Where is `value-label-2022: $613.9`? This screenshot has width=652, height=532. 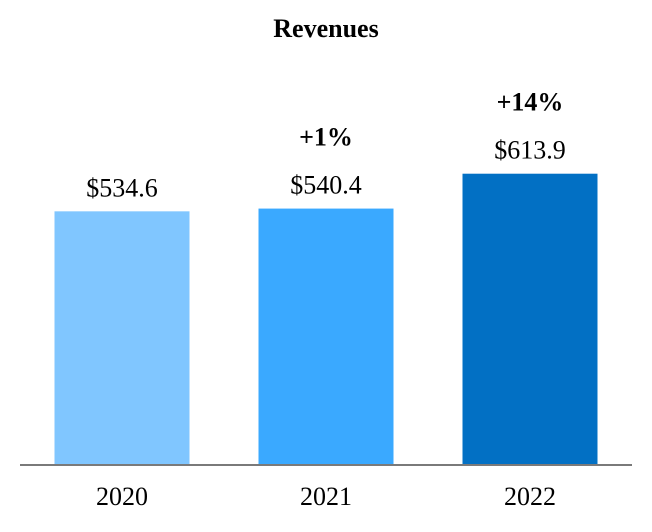 value-label-2022: $613.9 is located at coordinates (530, 150).